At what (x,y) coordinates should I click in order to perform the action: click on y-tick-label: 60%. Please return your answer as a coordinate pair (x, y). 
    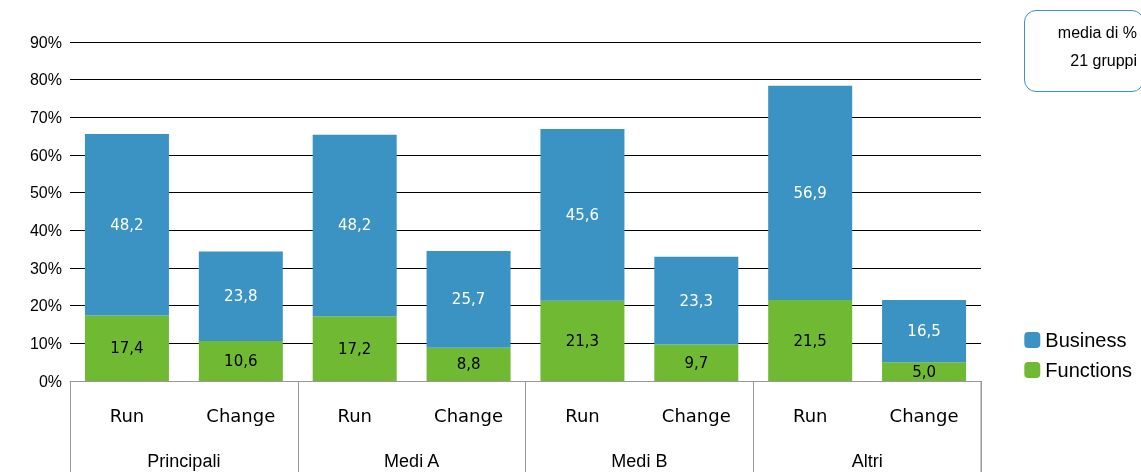
    Looking at the image, I should click on (45, 155).